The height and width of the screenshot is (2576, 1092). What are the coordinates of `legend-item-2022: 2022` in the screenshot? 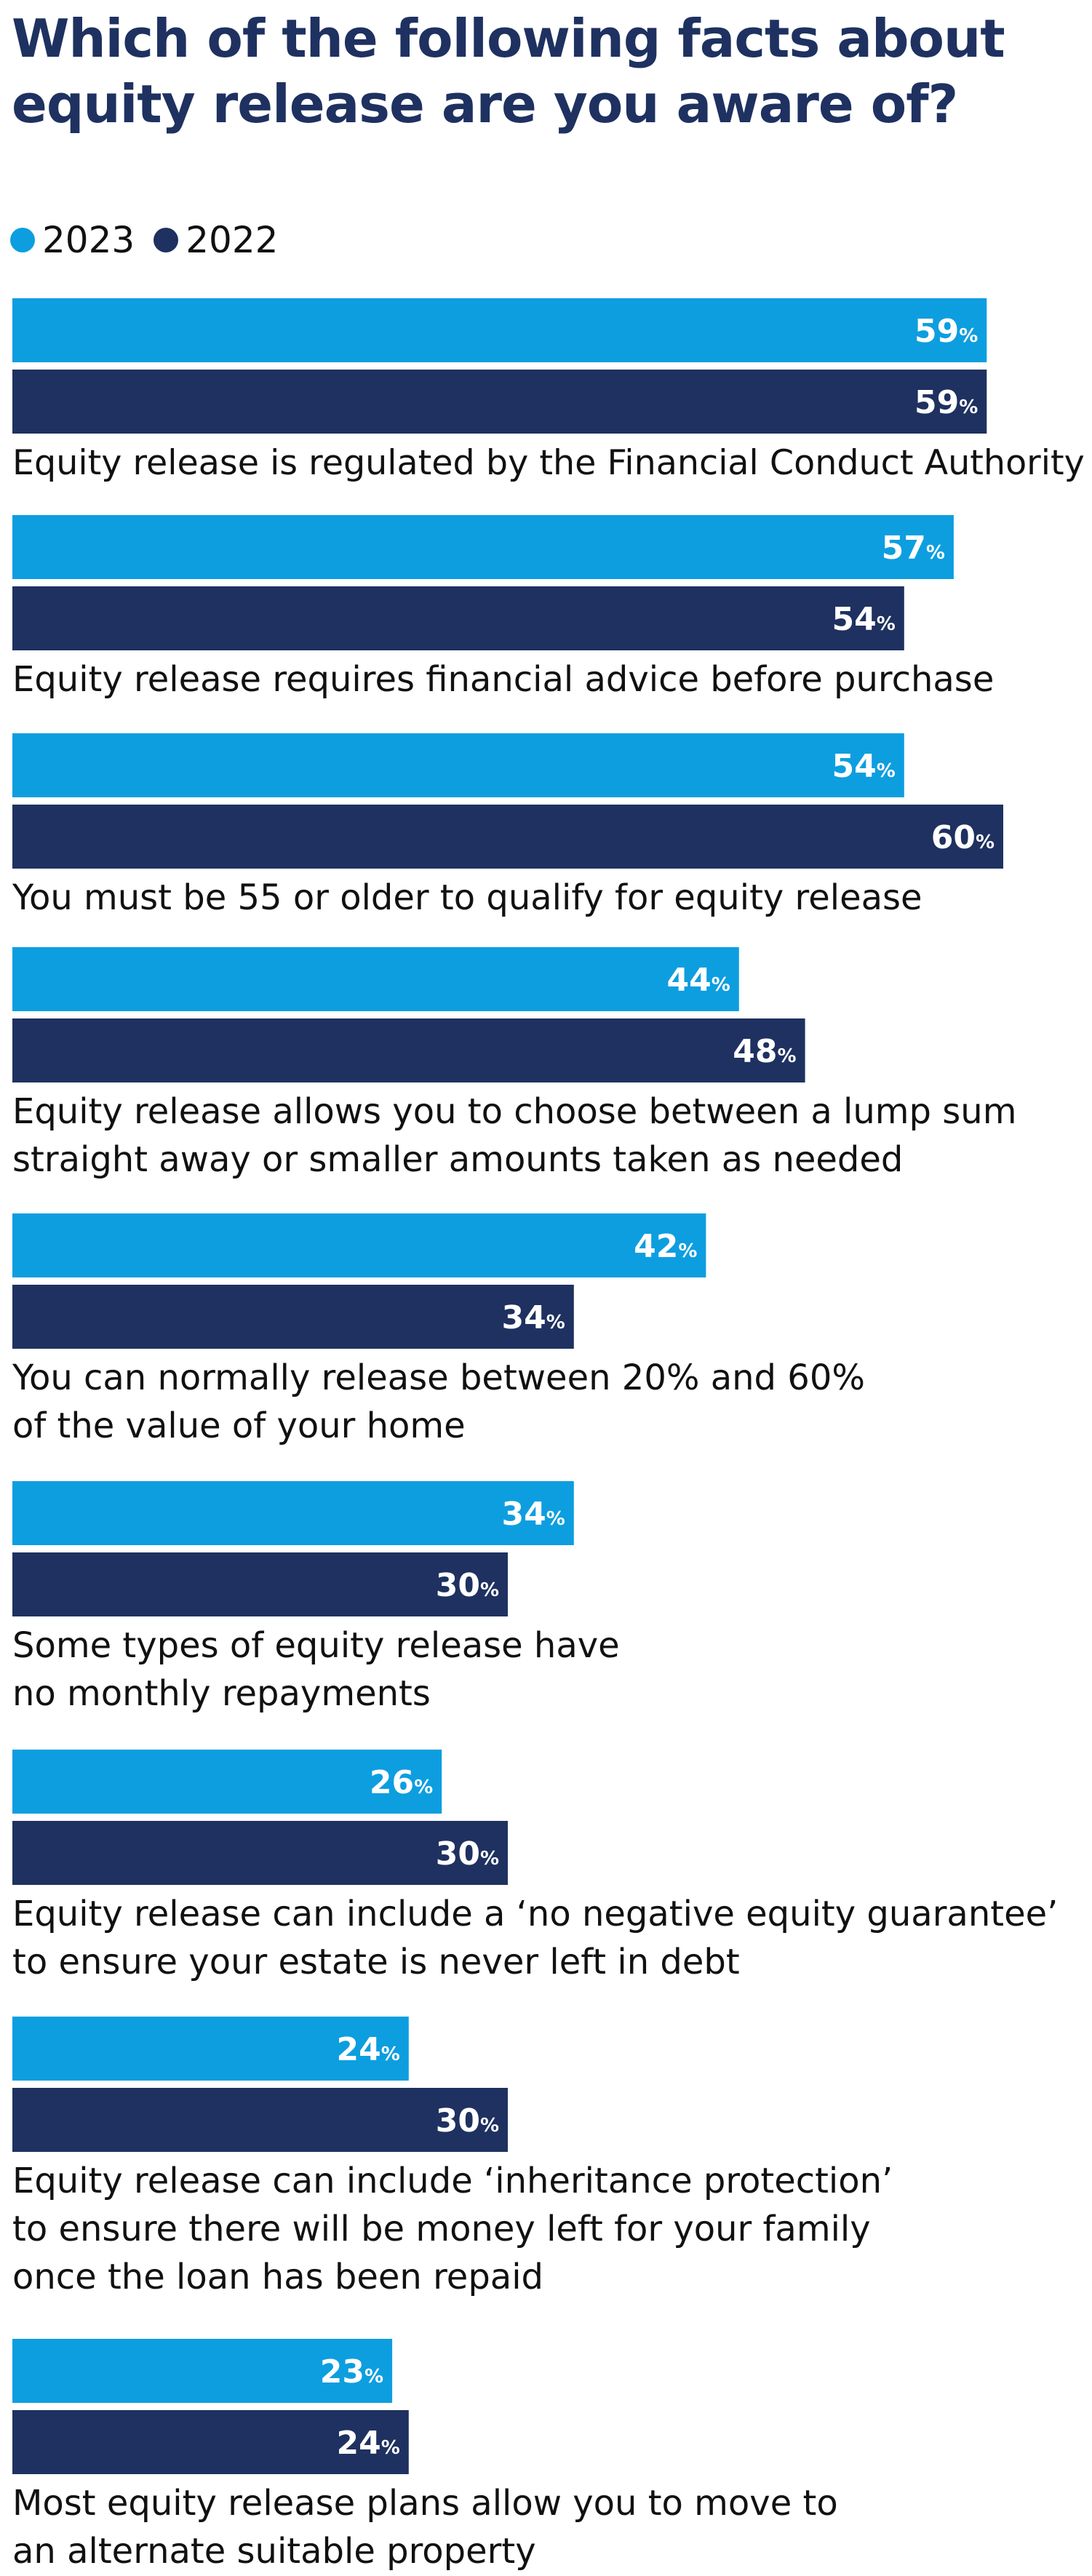 It's located at (216, 240).